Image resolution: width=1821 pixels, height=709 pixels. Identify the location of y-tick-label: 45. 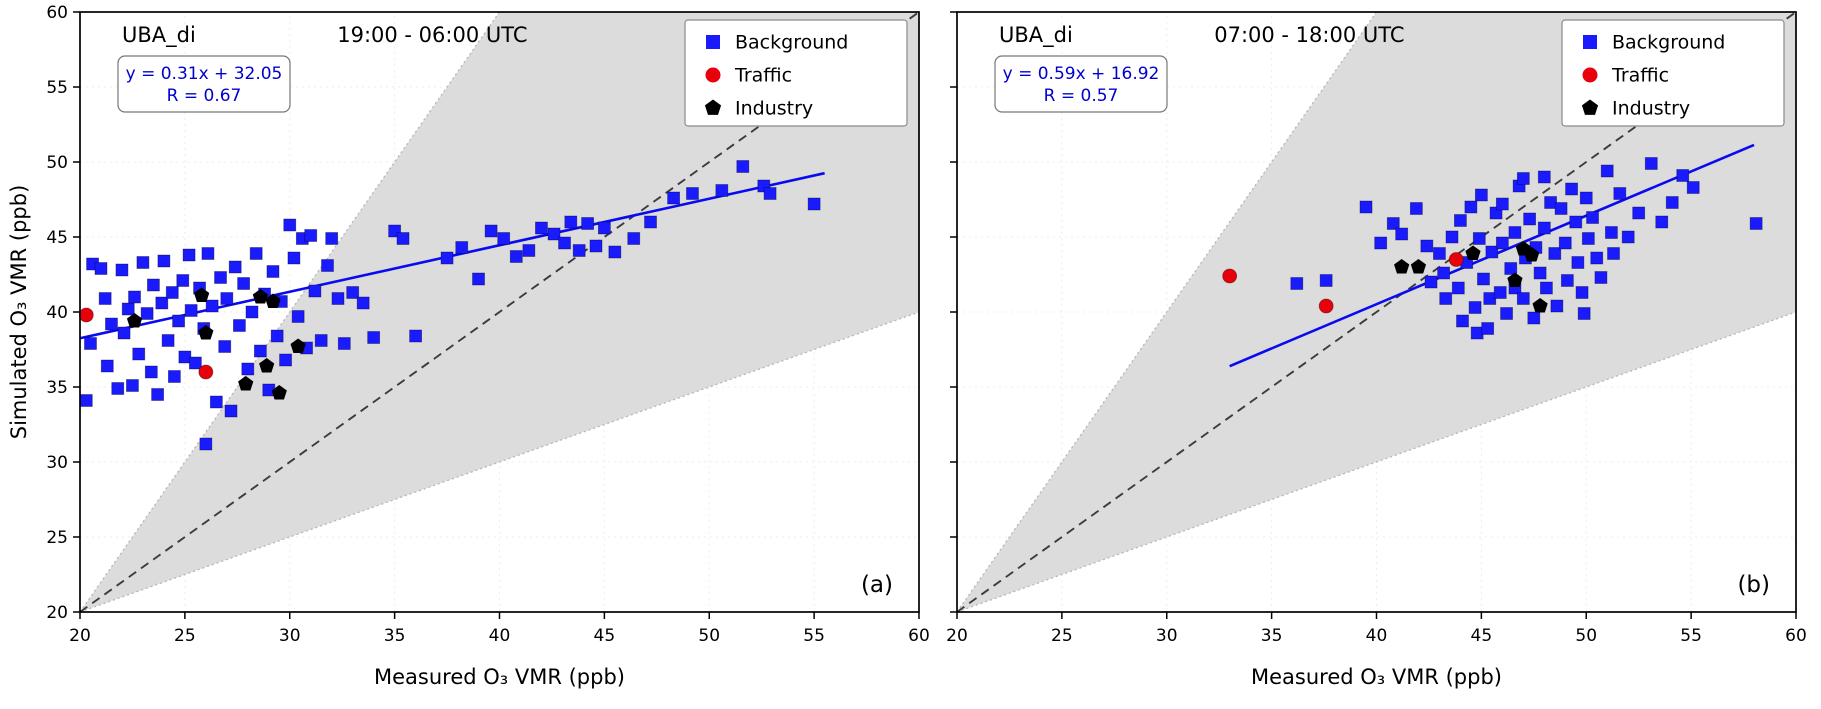
(57, 238).